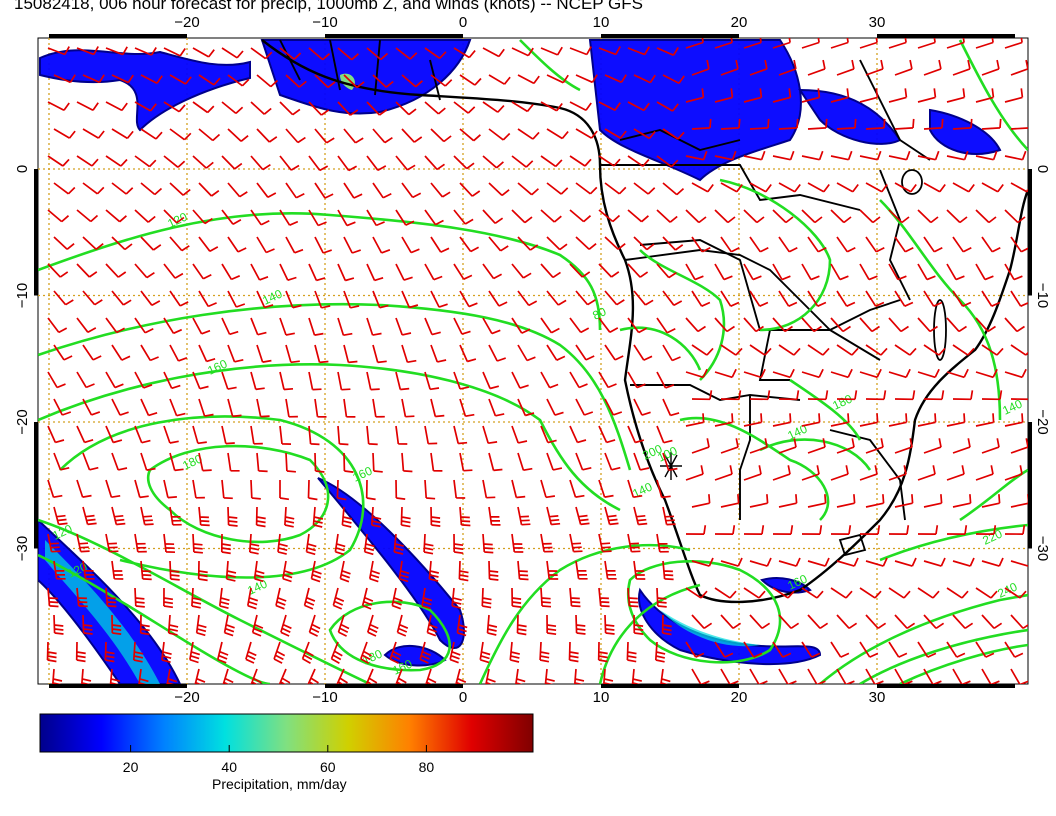  What do you see at coordinates (131, 767) in the screenshot?
I see `colorbar-tick-label: 20` at bounding box center [131, 767].